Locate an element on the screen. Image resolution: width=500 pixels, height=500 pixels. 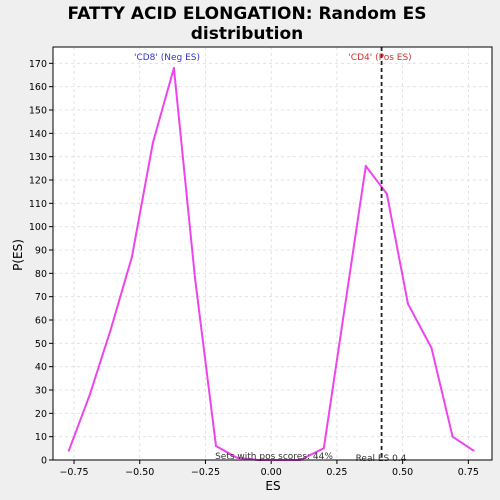
y-tick-label: 130 is located at coordinates (38, 157).